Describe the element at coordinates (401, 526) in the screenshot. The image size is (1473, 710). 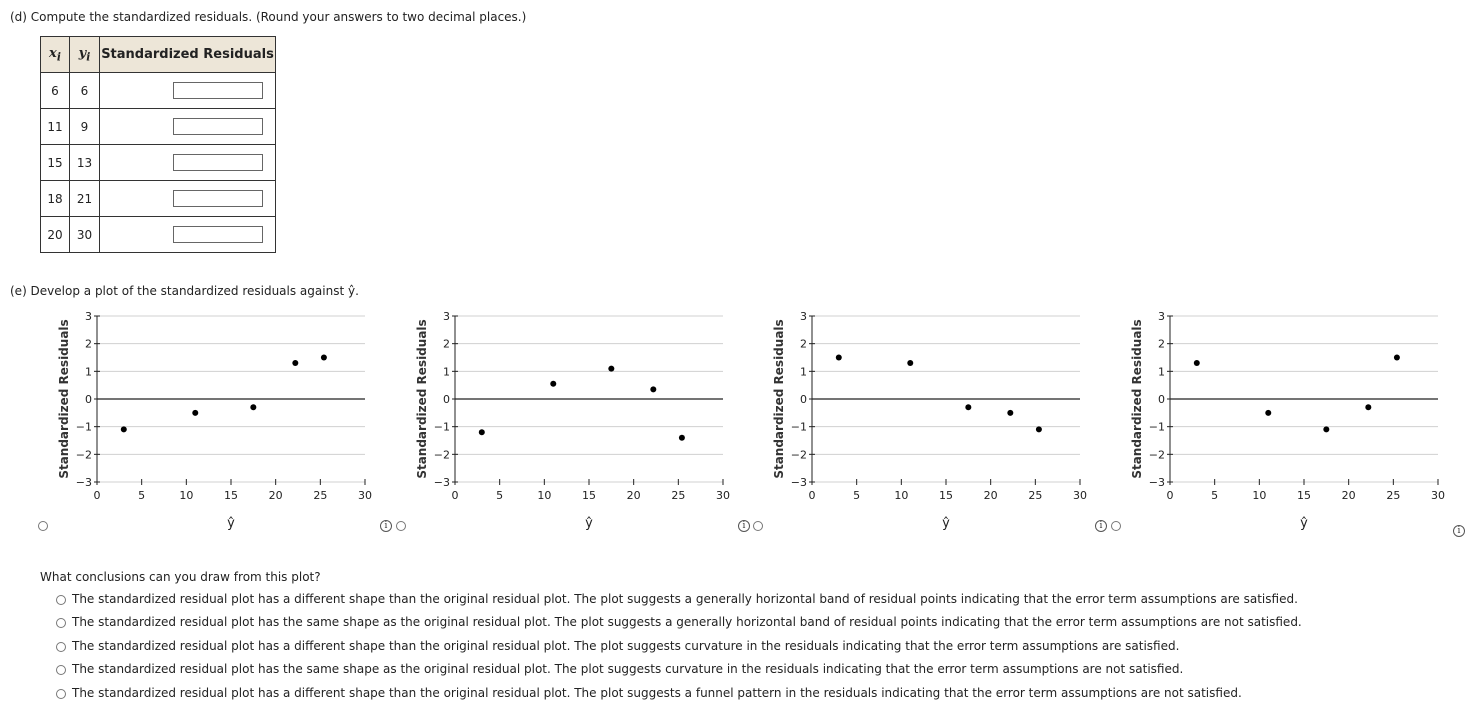
I see `plot-option-2-radio` at that location.